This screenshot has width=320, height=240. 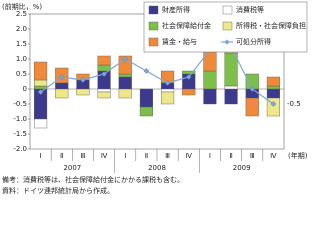 I want to click on y-tick-label: -0.5, so click(x=20, y=104).